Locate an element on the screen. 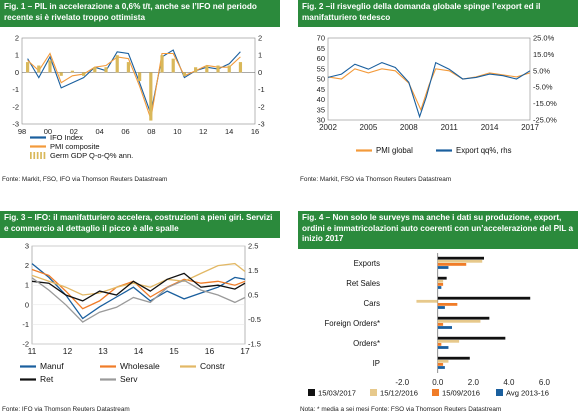  y-right-tick-label: 5.0% is located at coordinates (541, 70).